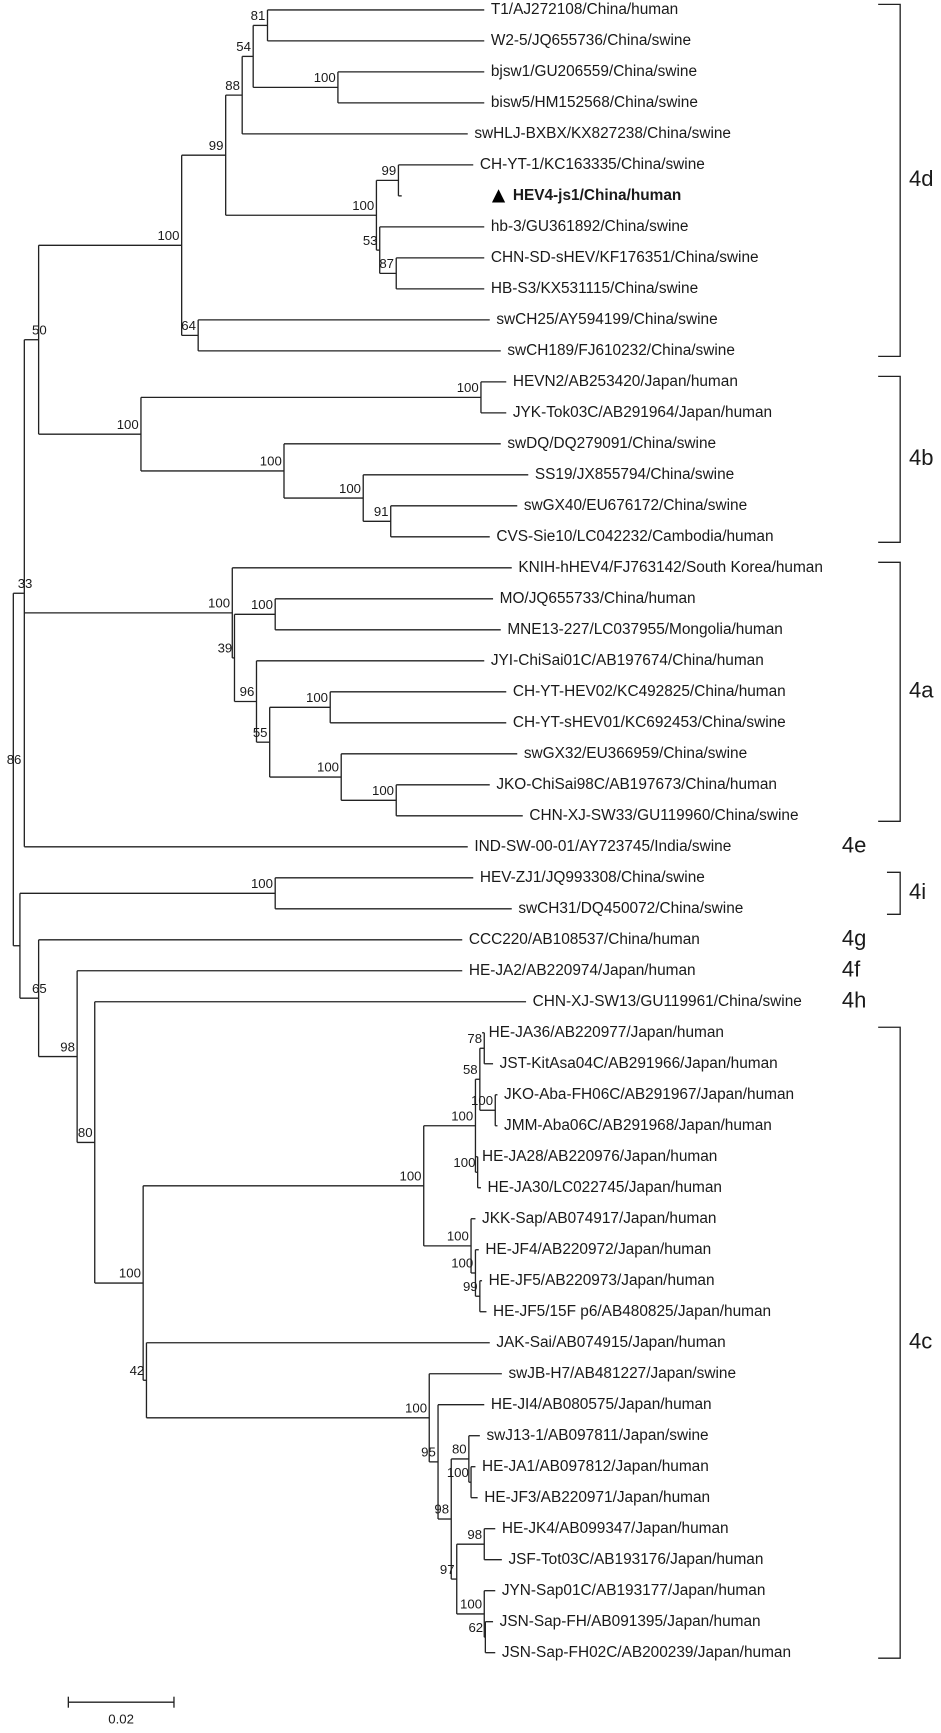  Describe the element at coordinates (601, 1404) in the screenshot. I see `leaf-label: HE-JI4/AB080575/Japan/human` at that location.